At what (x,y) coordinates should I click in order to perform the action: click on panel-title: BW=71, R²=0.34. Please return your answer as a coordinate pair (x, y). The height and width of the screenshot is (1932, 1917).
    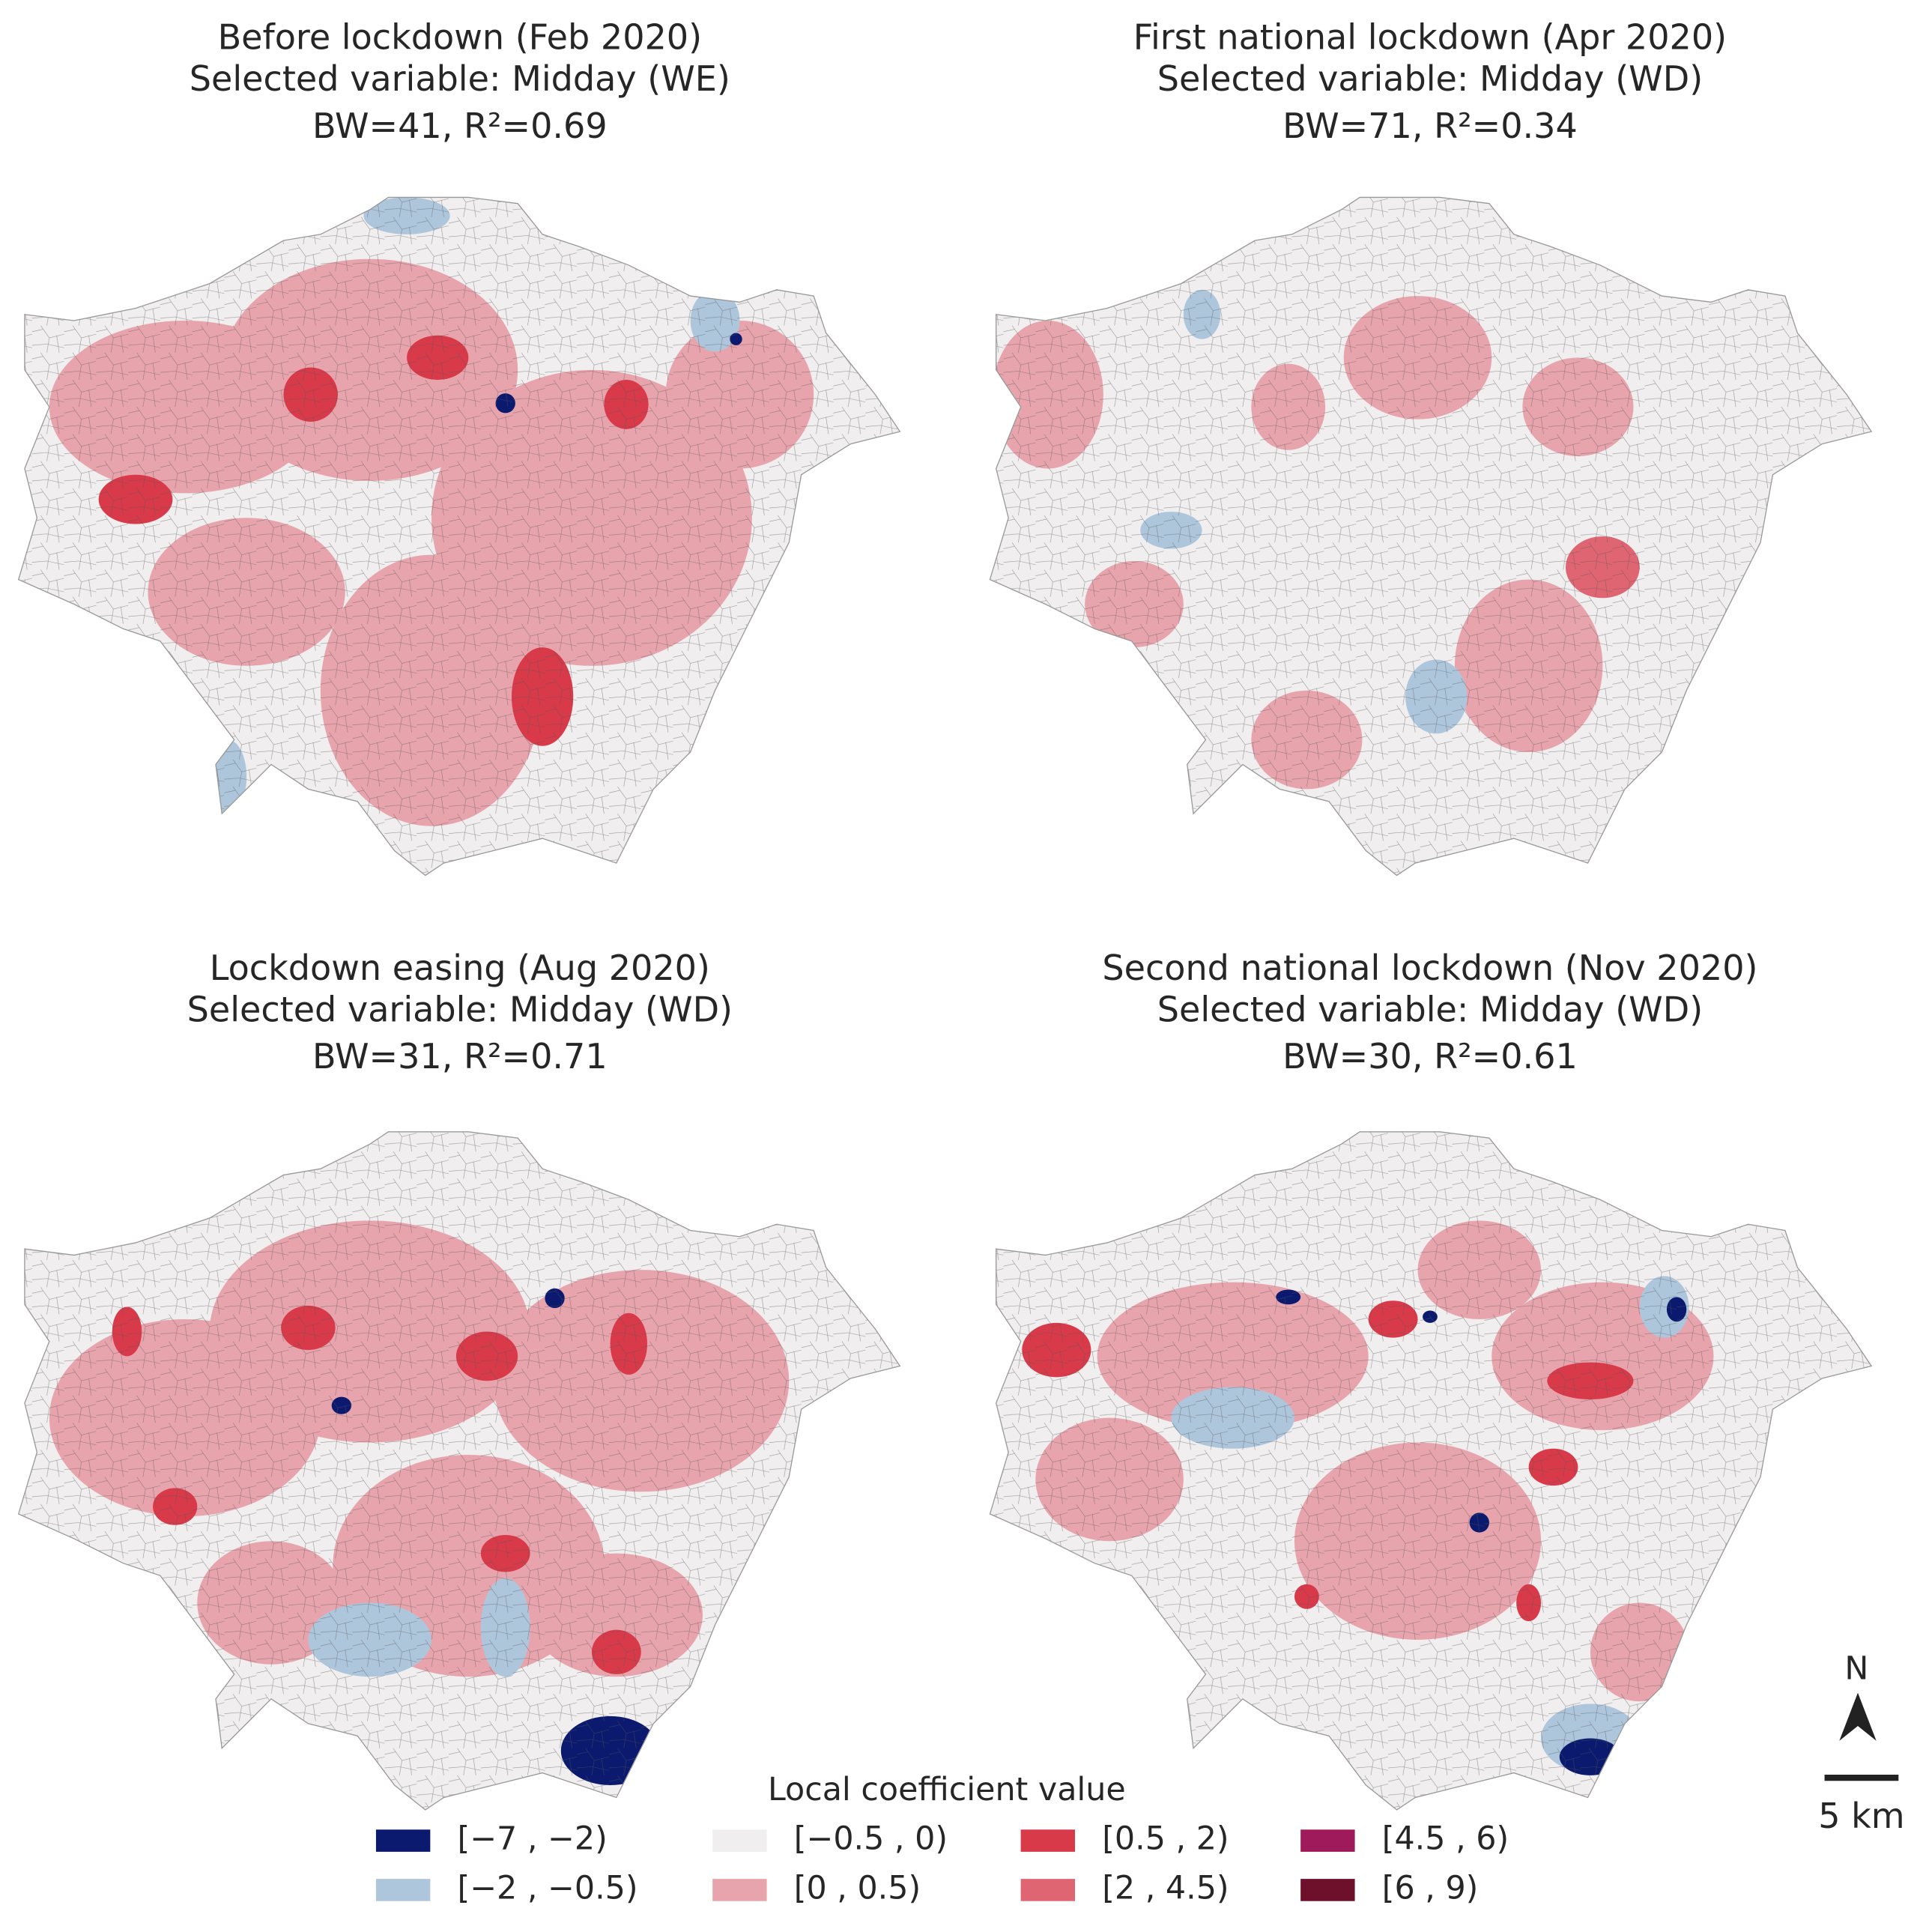
    Looking at the image, I should click on (1430, 126).